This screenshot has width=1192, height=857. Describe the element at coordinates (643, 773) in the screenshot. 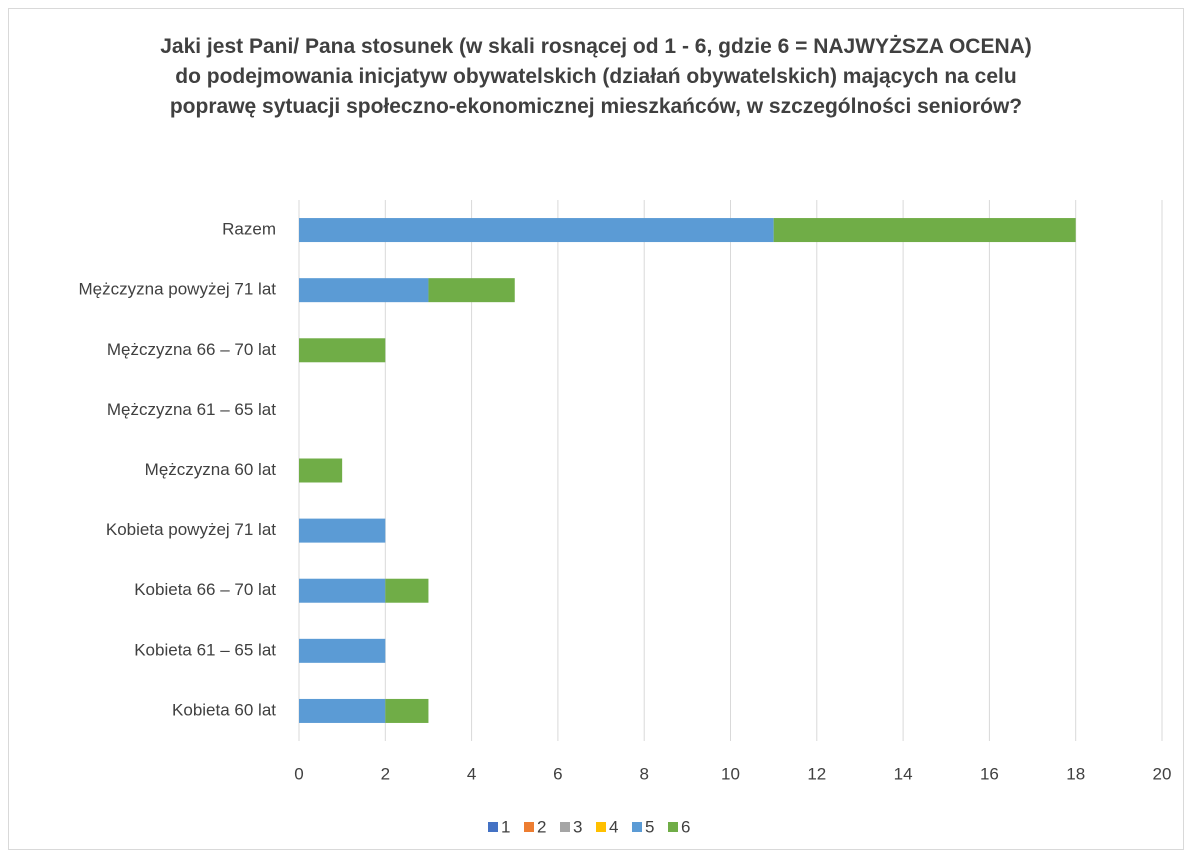

I see `x-tick-label: 8` at that location.